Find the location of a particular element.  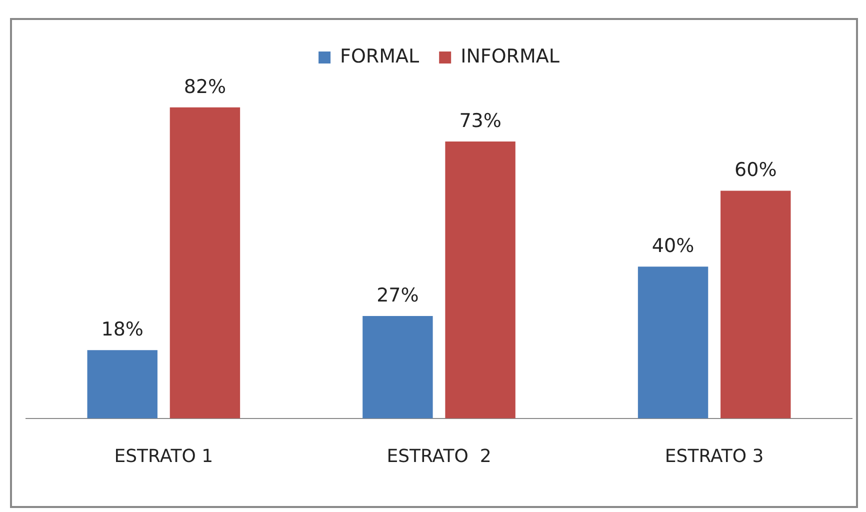

x-tick-label: ESTRATO 3 is located at coordinates (714, 456).